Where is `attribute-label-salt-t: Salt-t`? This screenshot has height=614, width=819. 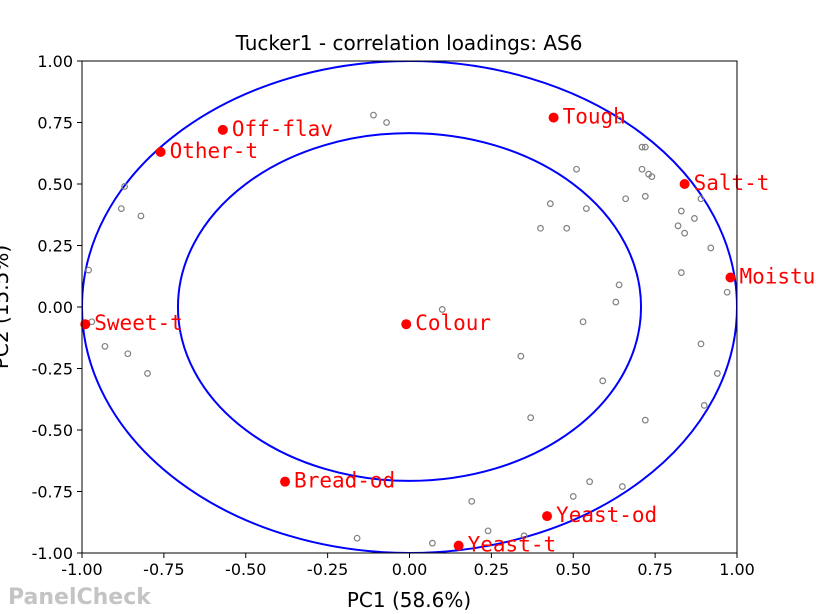 attribute-label-salt-t: Salt-t is located at coordinates (732, 183).